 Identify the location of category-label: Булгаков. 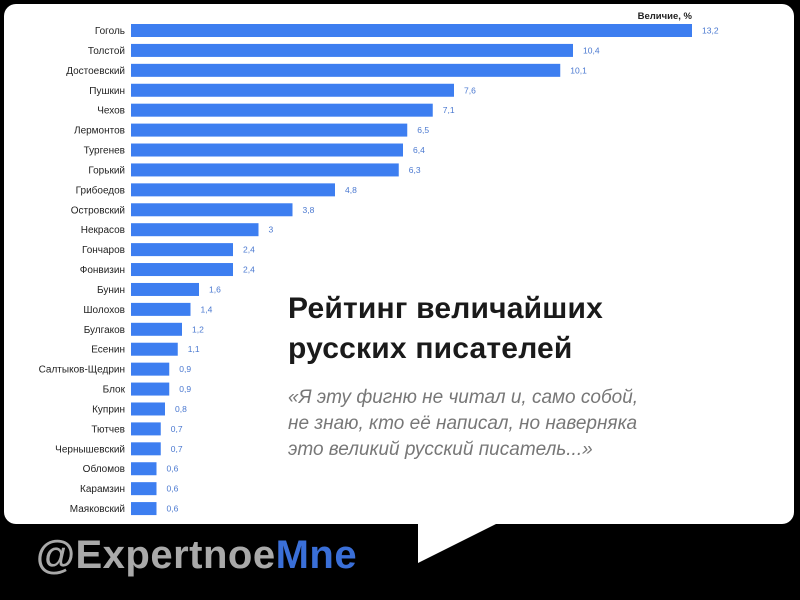
(104, 330).